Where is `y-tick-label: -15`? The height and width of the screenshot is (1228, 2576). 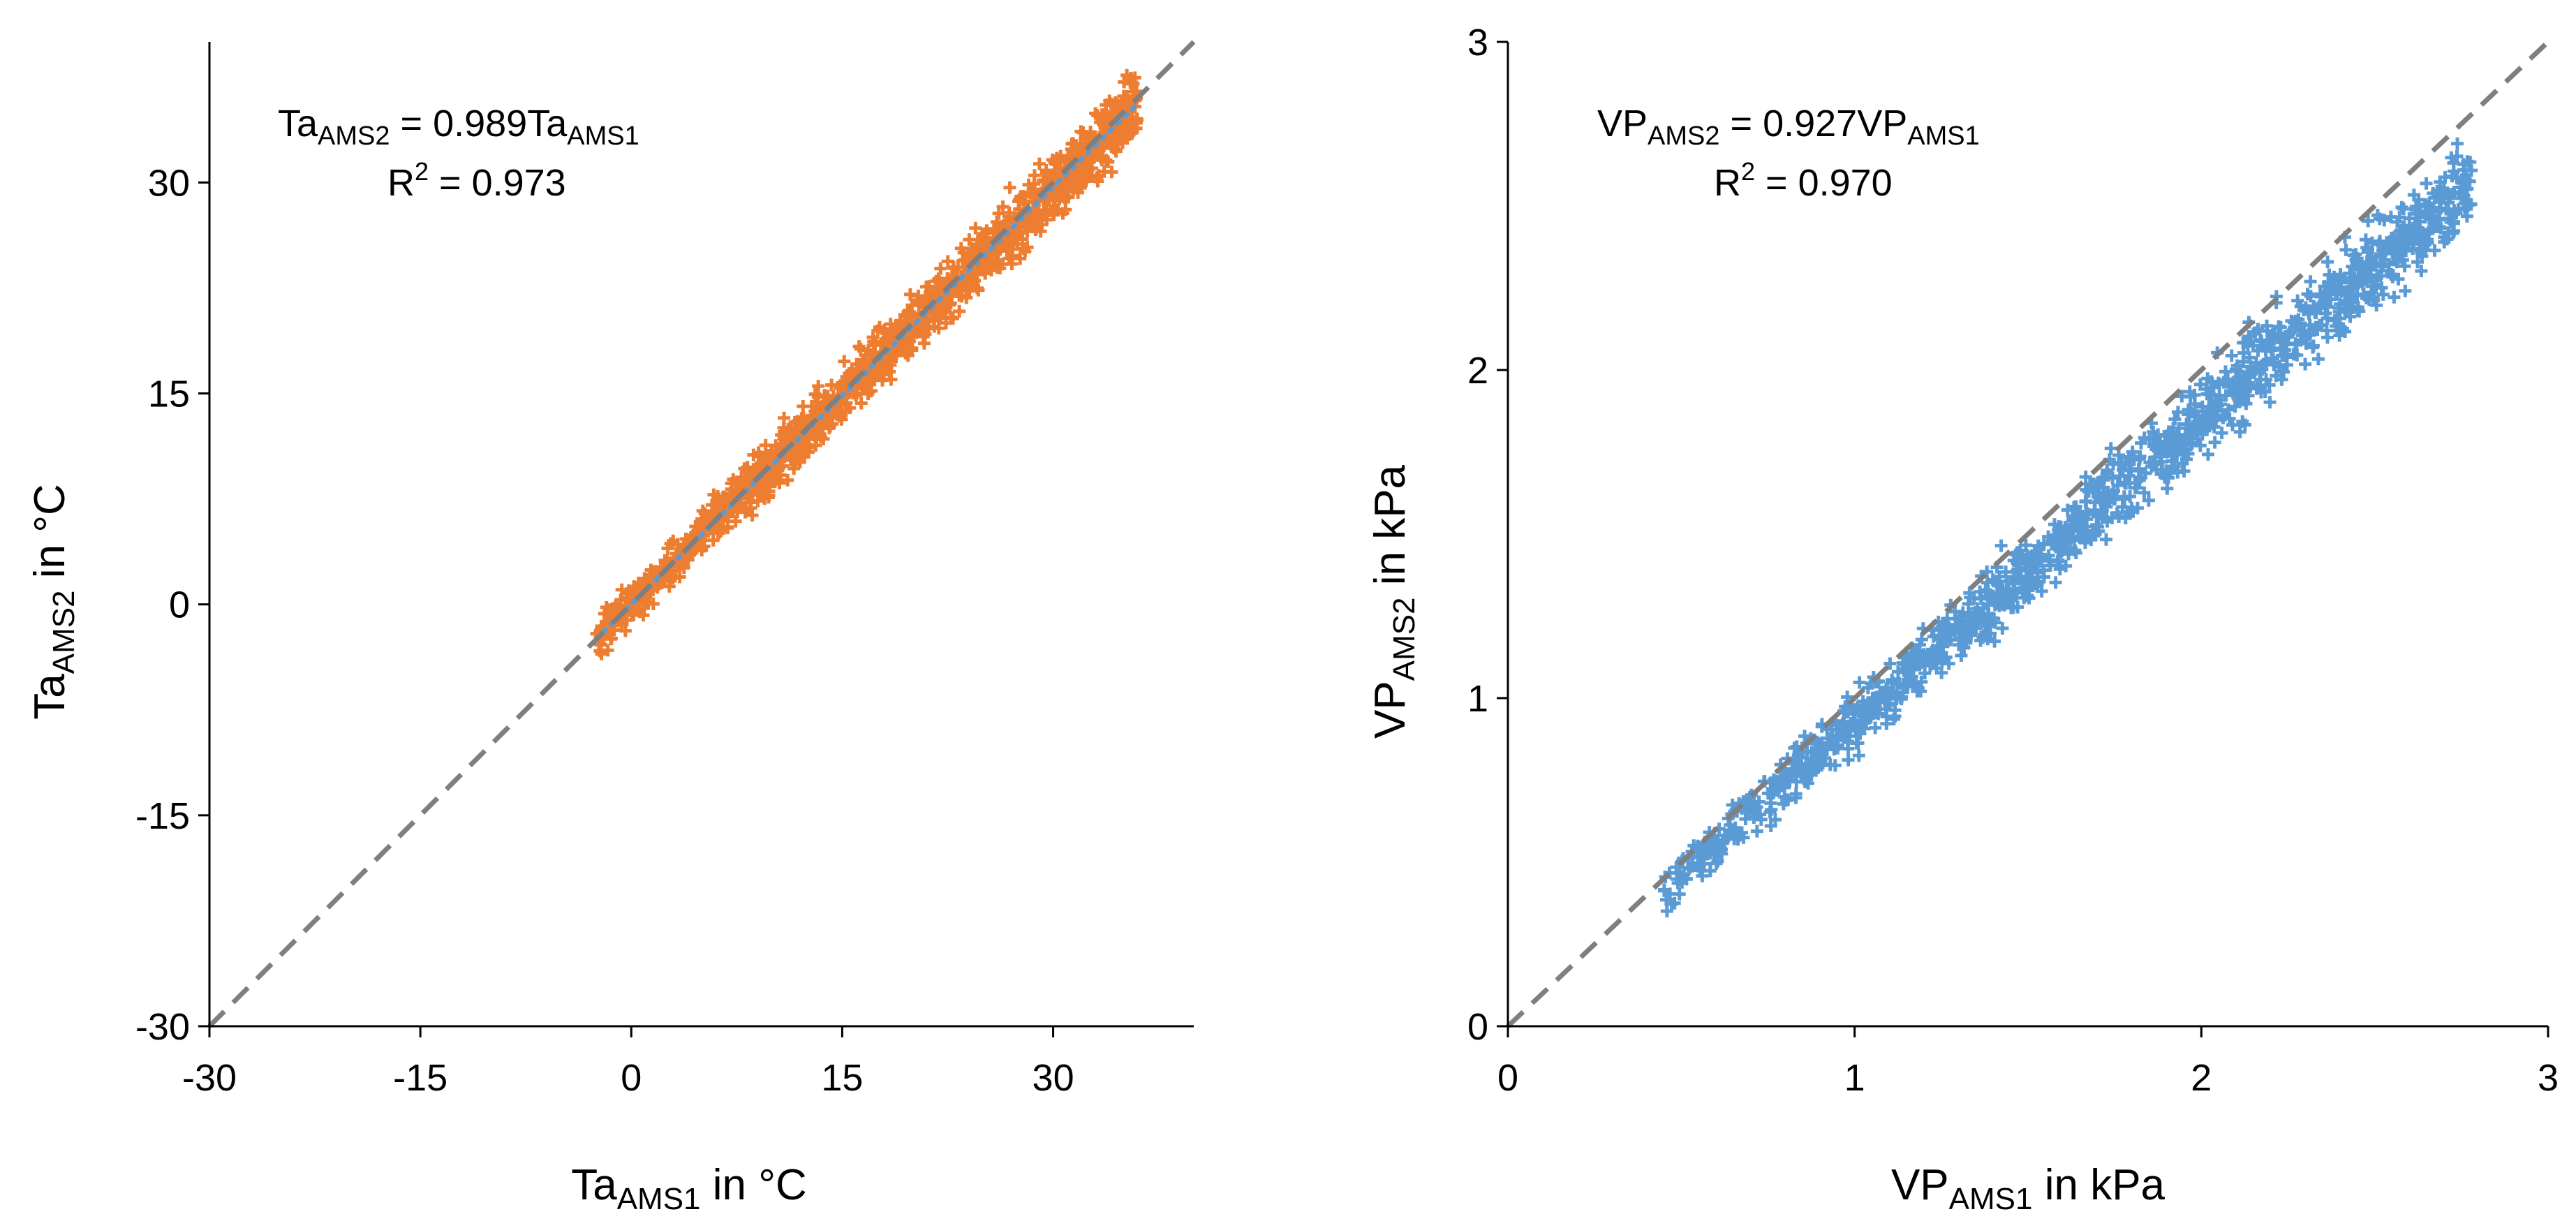 y-tick-label: -15 is located at coordinates (162, 816).